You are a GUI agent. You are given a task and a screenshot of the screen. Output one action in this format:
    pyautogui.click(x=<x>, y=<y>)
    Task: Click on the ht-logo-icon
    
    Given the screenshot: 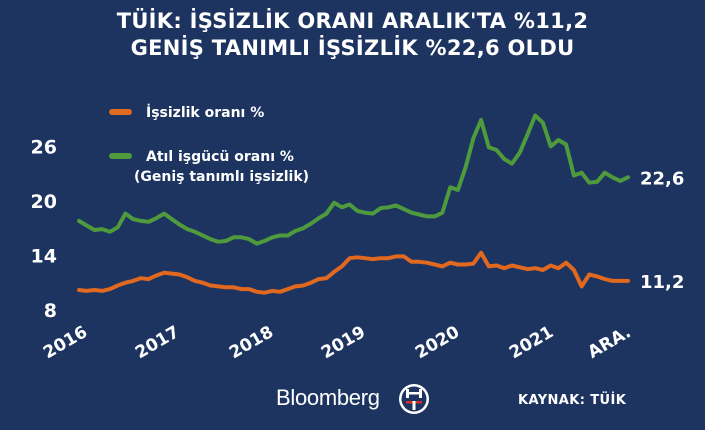 What is the action you would take?
    pyautogui.click(x=414, y=399)
    